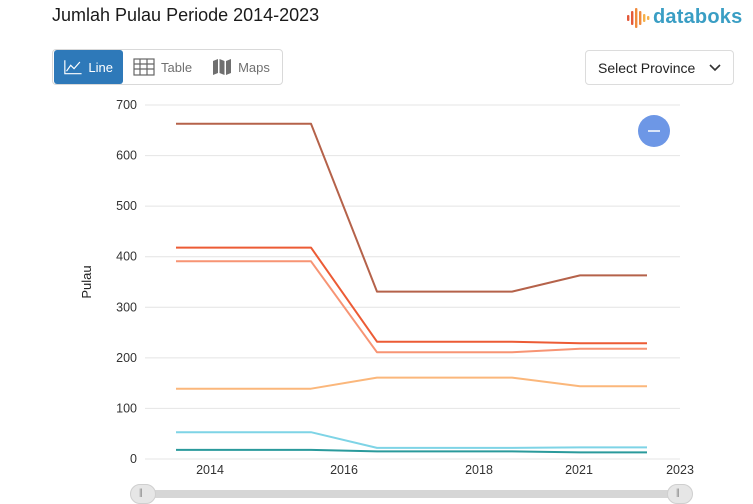 This screenshot has width=753, height=504. I want to click on x-tick-label: 2023, so click(680, 470).